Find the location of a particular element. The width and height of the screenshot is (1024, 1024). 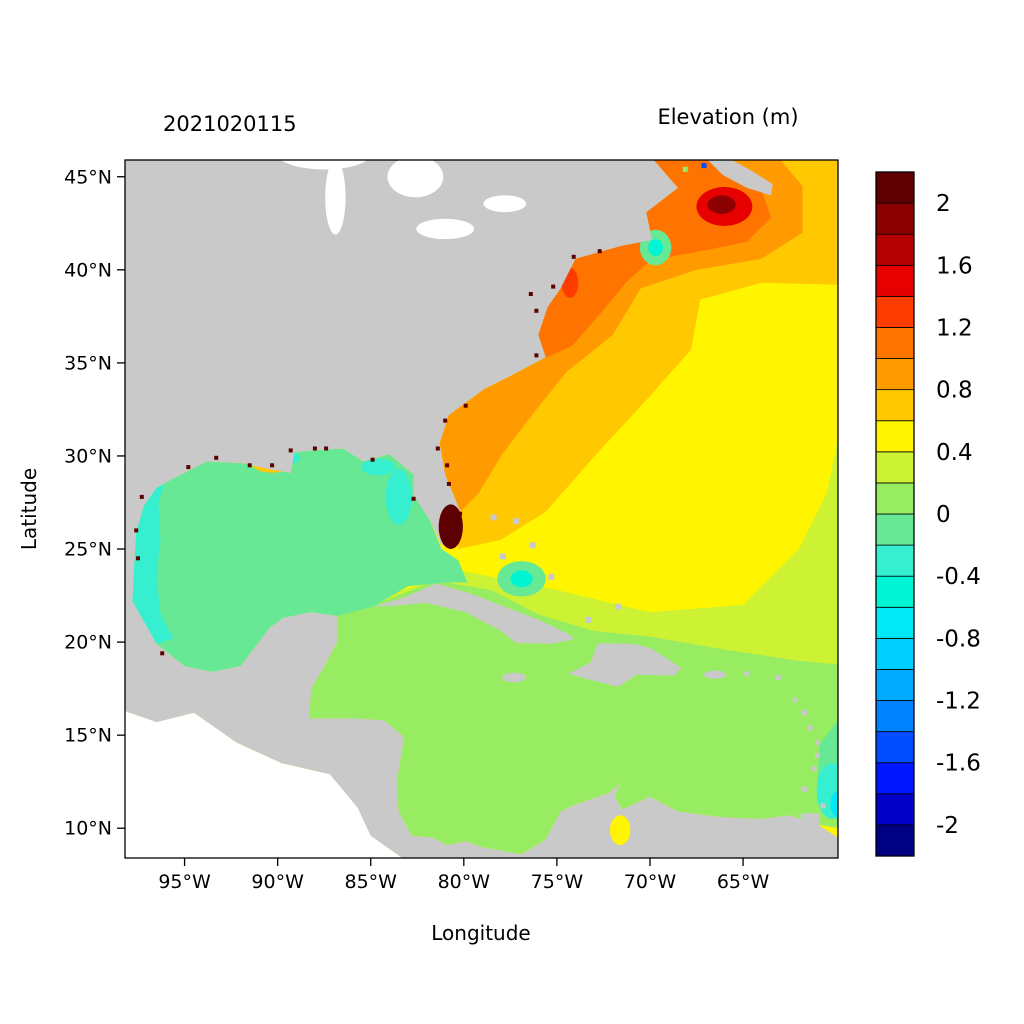

region-caribbean-green is located at coordinates (573, 717).